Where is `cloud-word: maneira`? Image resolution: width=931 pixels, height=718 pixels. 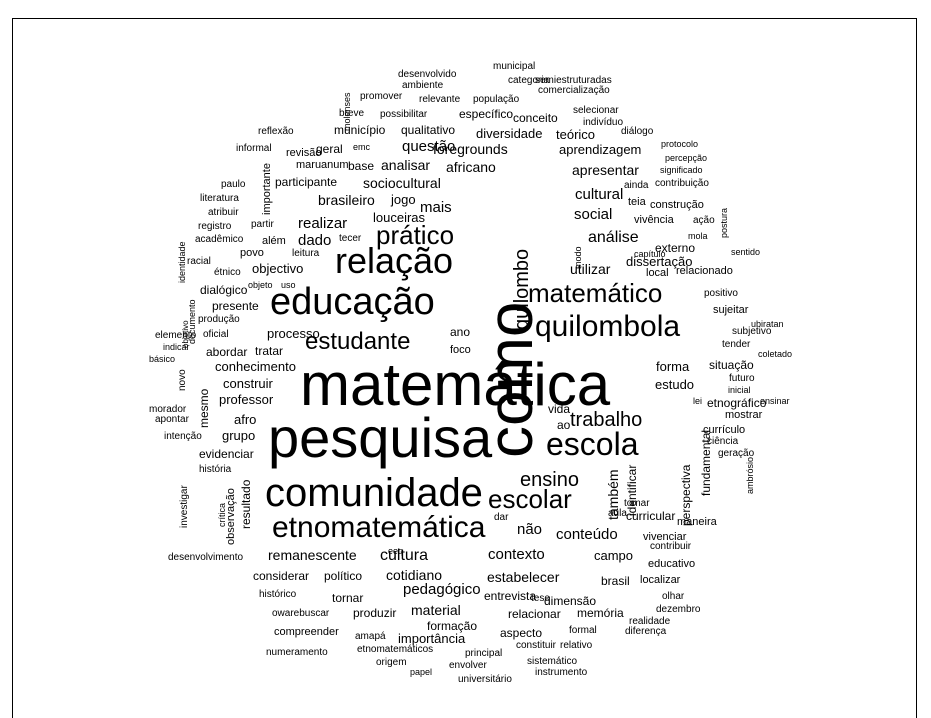
cloud-word: maneira is located at coordinates (697, 522).